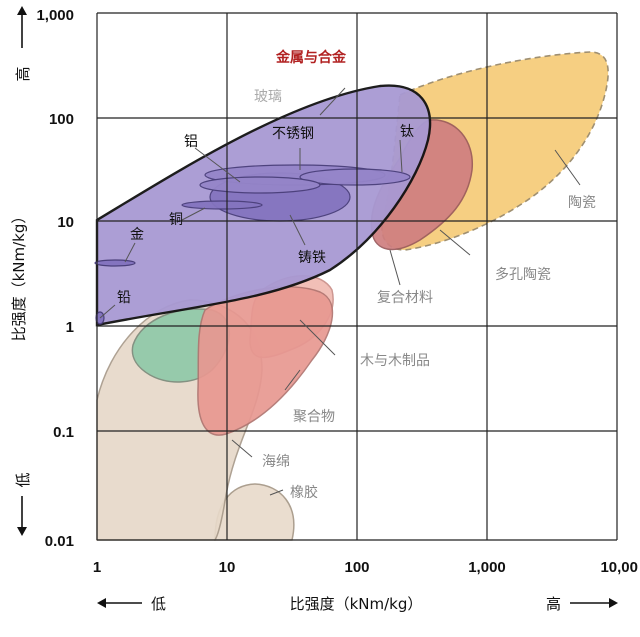 The height and width of the screenshot is (637, 640). Describe the element at coordinates (553, 604) in the screenshot. I see `x-high-label: 高` at that location.